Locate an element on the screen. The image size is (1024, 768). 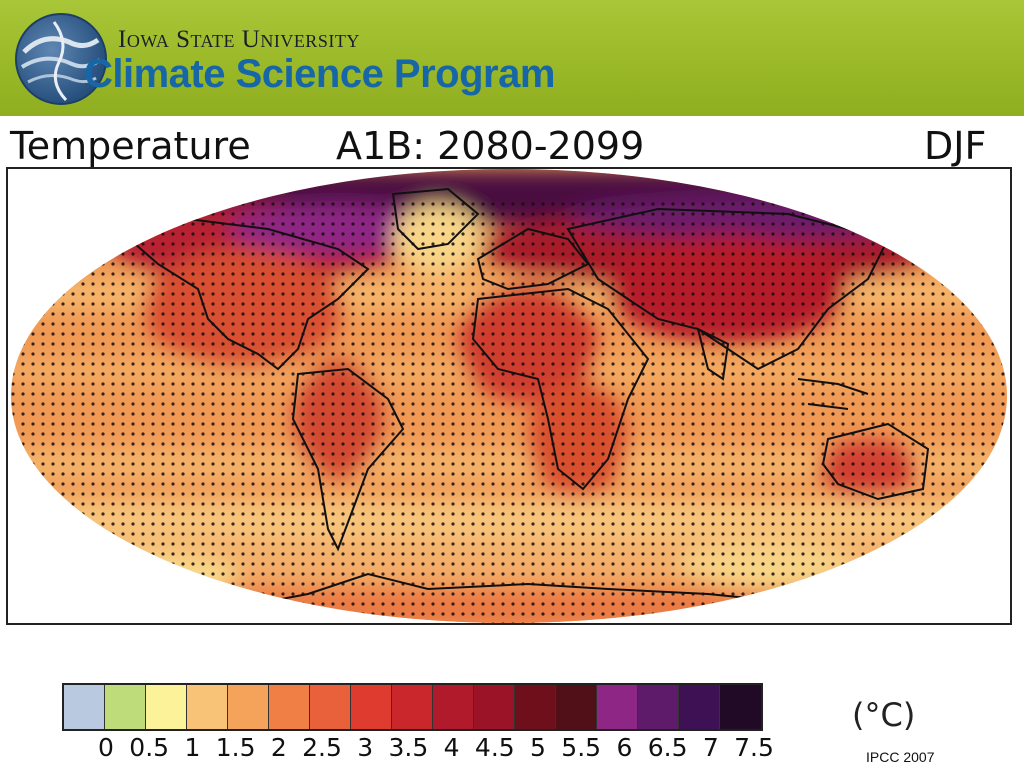
unit-label: (°C) is located at coordinates (884, 715).